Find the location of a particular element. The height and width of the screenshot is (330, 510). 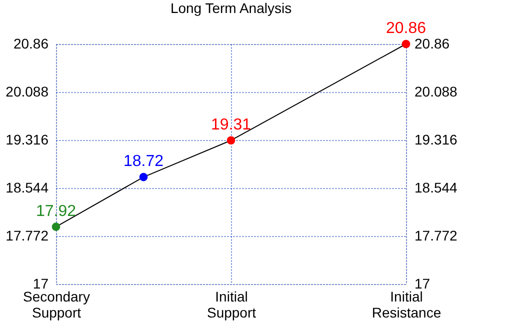

y-tick-label: 20.088 is located at coordinates (27, 92).